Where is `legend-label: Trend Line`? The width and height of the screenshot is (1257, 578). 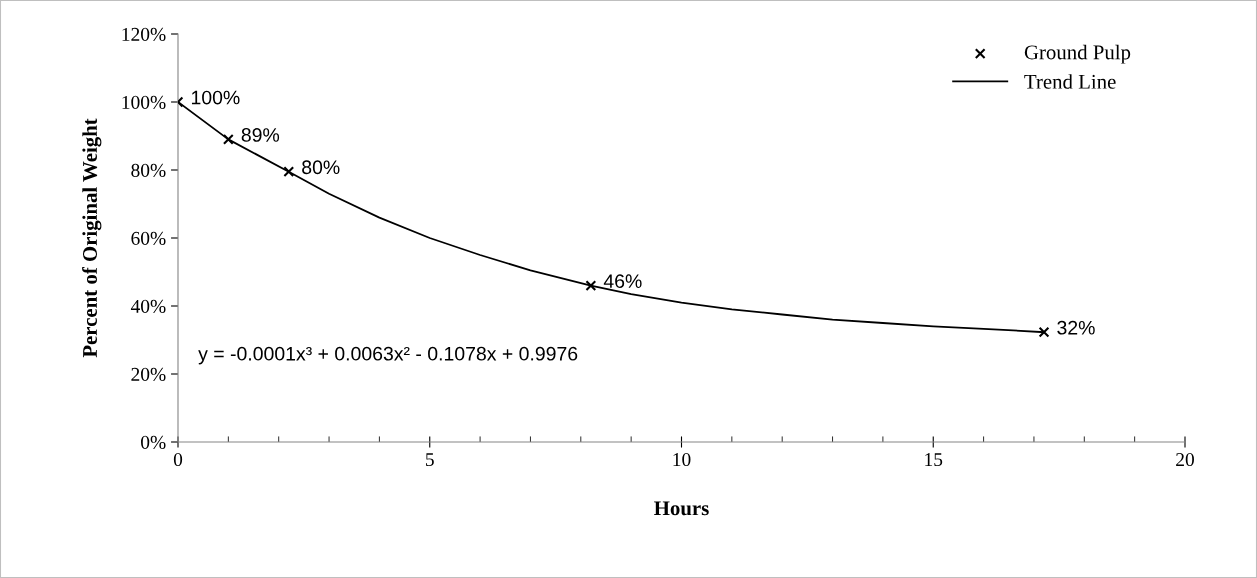
legend-label: Trend Line is located at coordinates (1070, 81).